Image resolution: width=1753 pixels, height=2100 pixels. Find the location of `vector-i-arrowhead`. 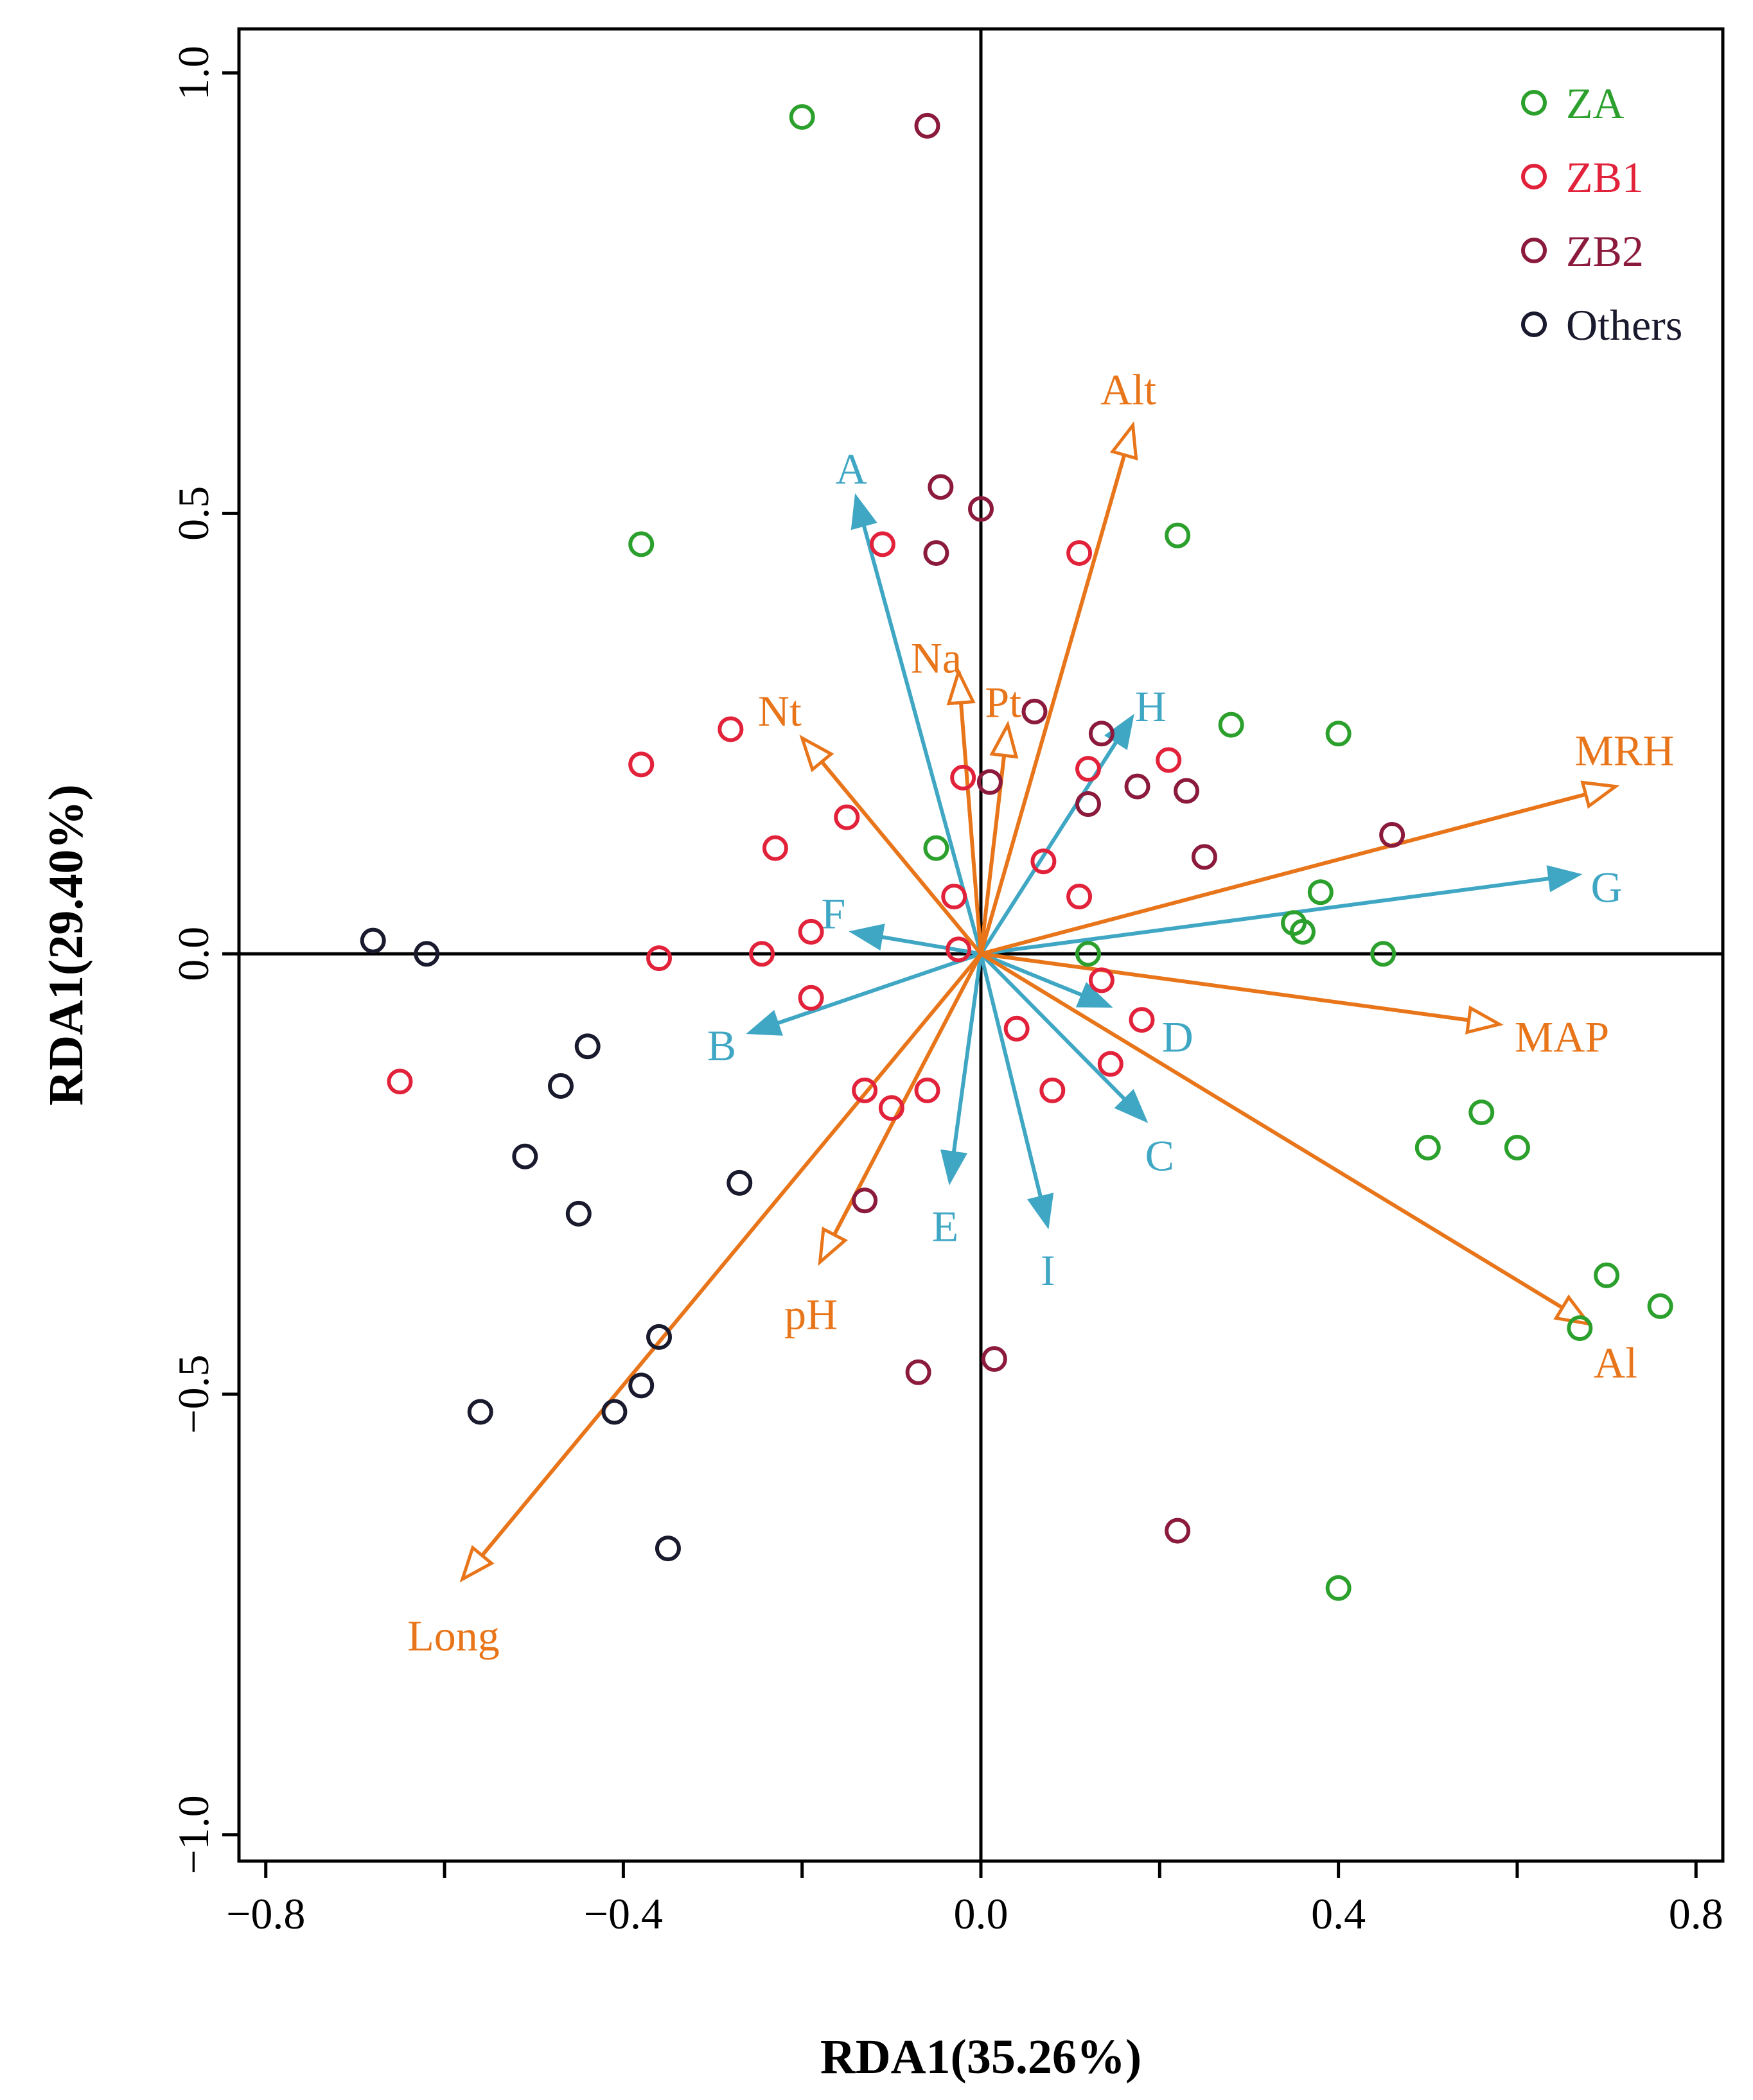

vector-i-arrowhead is located at coordinates (1040, 1212).